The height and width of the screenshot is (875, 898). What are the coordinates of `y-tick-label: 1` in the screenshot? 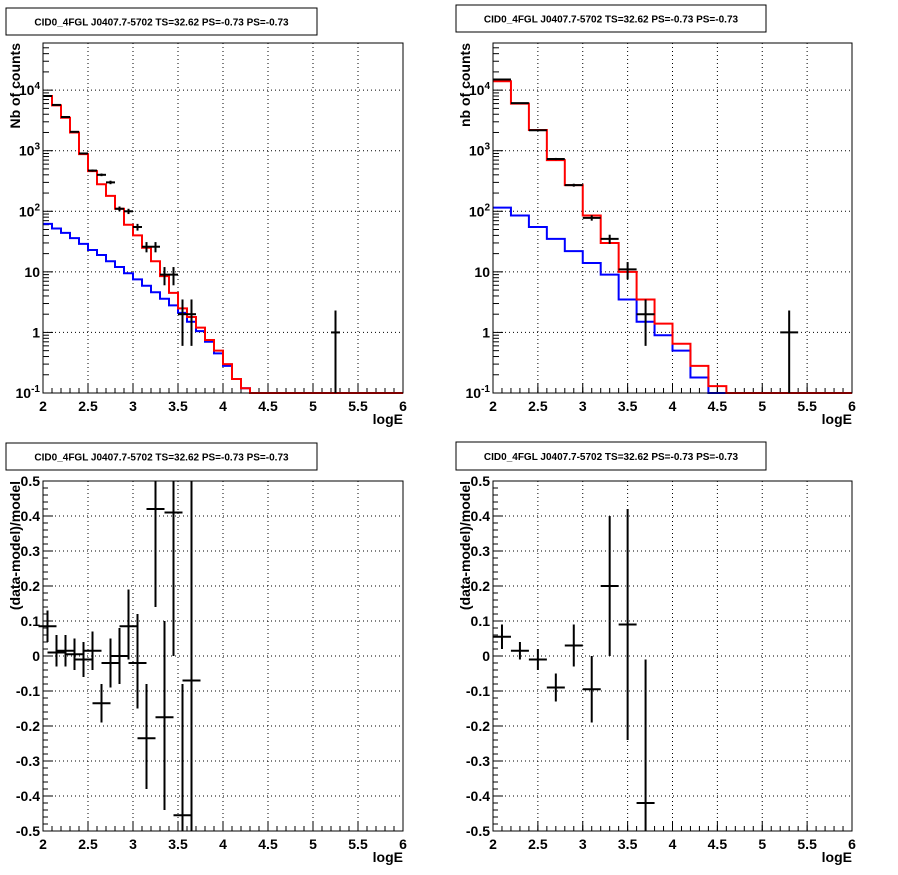 It's located at (486, 332).